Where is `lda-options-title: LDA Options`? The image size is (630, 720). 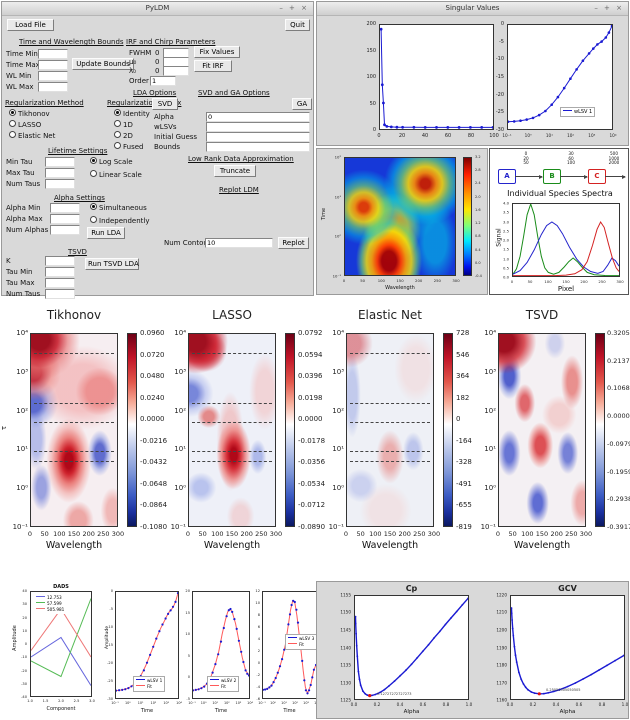 lda-options-title: LDA Options is located at coordinates (155, 93).